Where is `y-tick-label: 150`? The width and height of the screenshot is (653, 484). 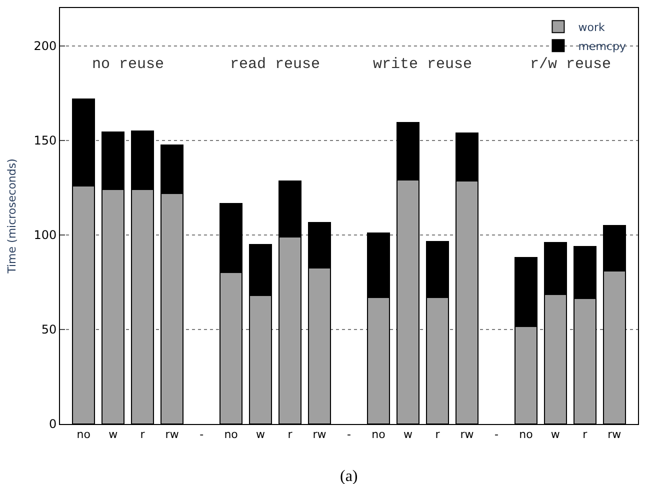
y-tick-label: 150 is located at coordinates (45, 141).